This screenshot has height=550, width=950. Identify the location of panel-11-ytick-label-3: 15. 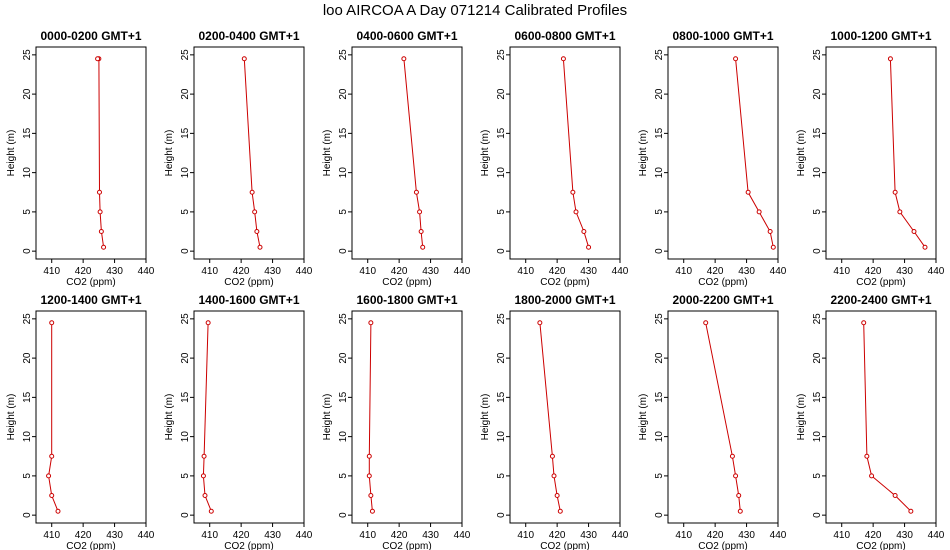
(817, 397).